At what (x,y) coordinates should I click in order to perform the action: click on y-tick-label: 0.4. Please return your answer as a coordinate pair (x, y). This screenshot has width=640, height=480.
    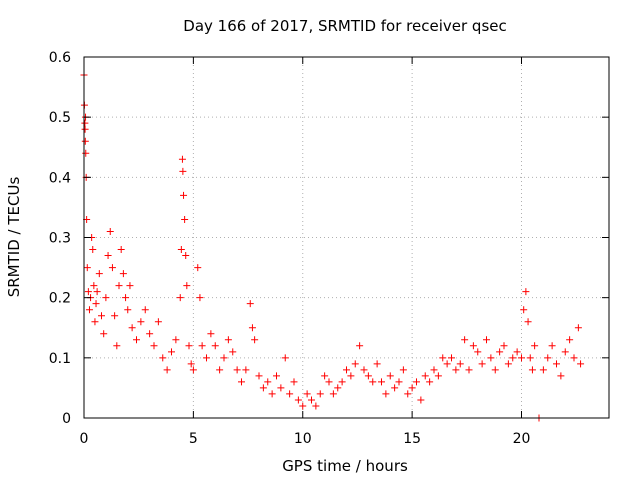
    Looking at the image, I should click on (60, 178).